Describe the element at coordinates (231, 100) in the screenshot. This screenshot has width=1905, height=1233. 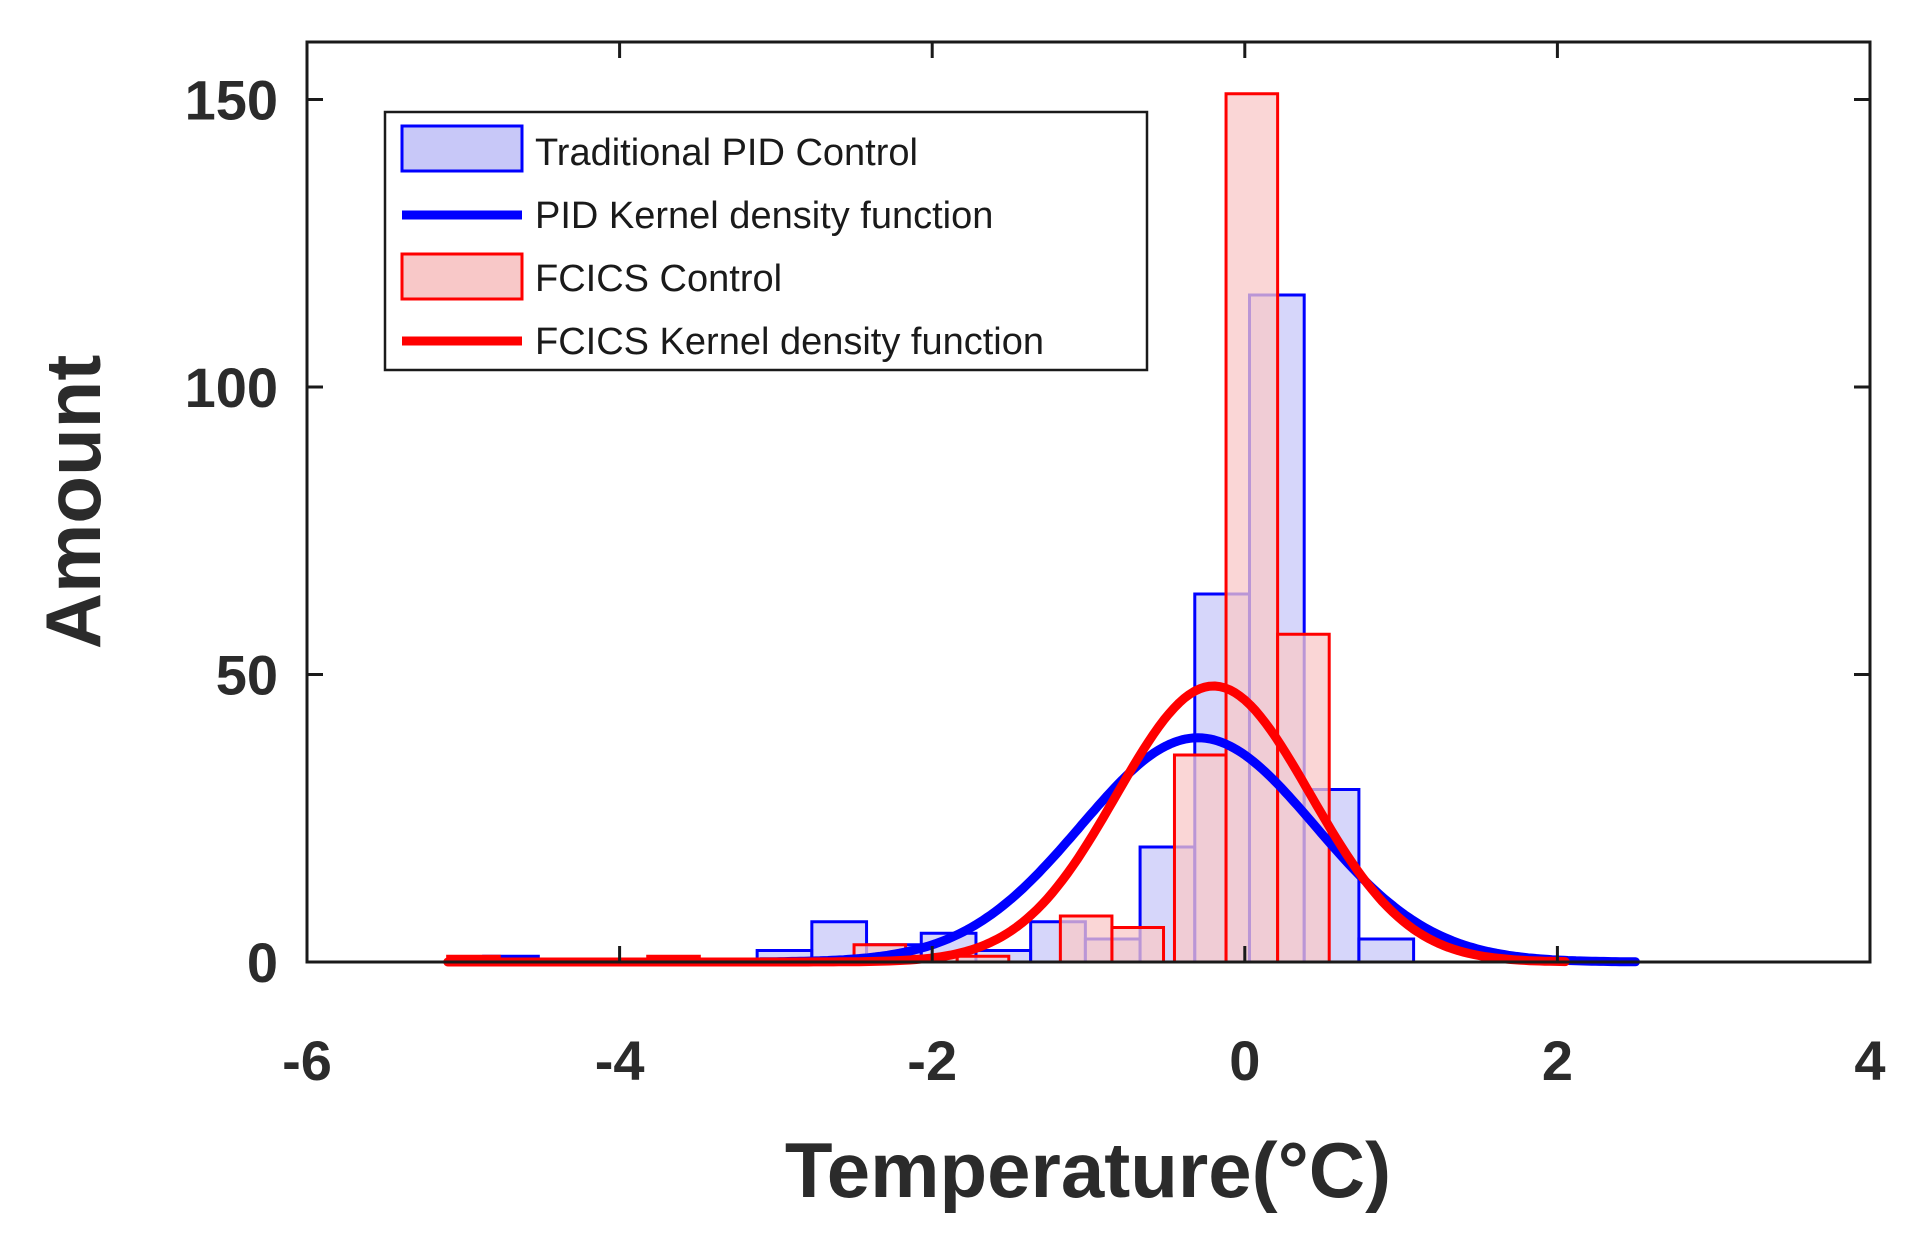
I see `y-tick-label: 150` at that location.